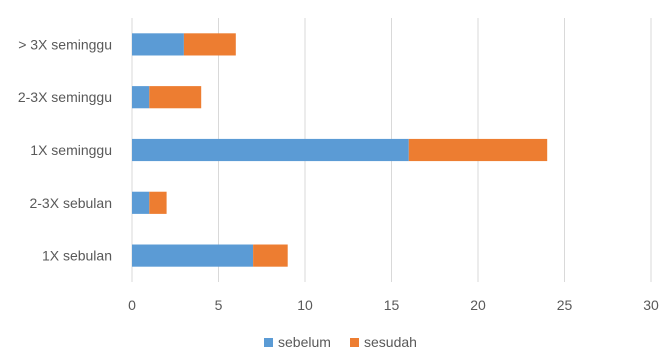 Image resolution: width=659 pixels, height=356 pixels. What do you see at coordinates (340, 342) in the screenshot?
I see `legend: sebelum sesudah` at bounding box center [340, 342].